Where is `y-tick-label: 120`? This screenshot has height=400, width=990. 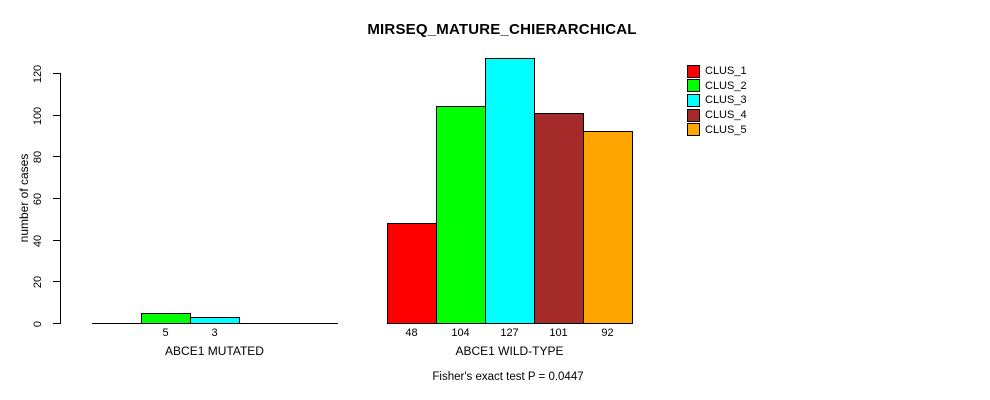
y-tick-label: 120 is located at coordinates (38, 73).